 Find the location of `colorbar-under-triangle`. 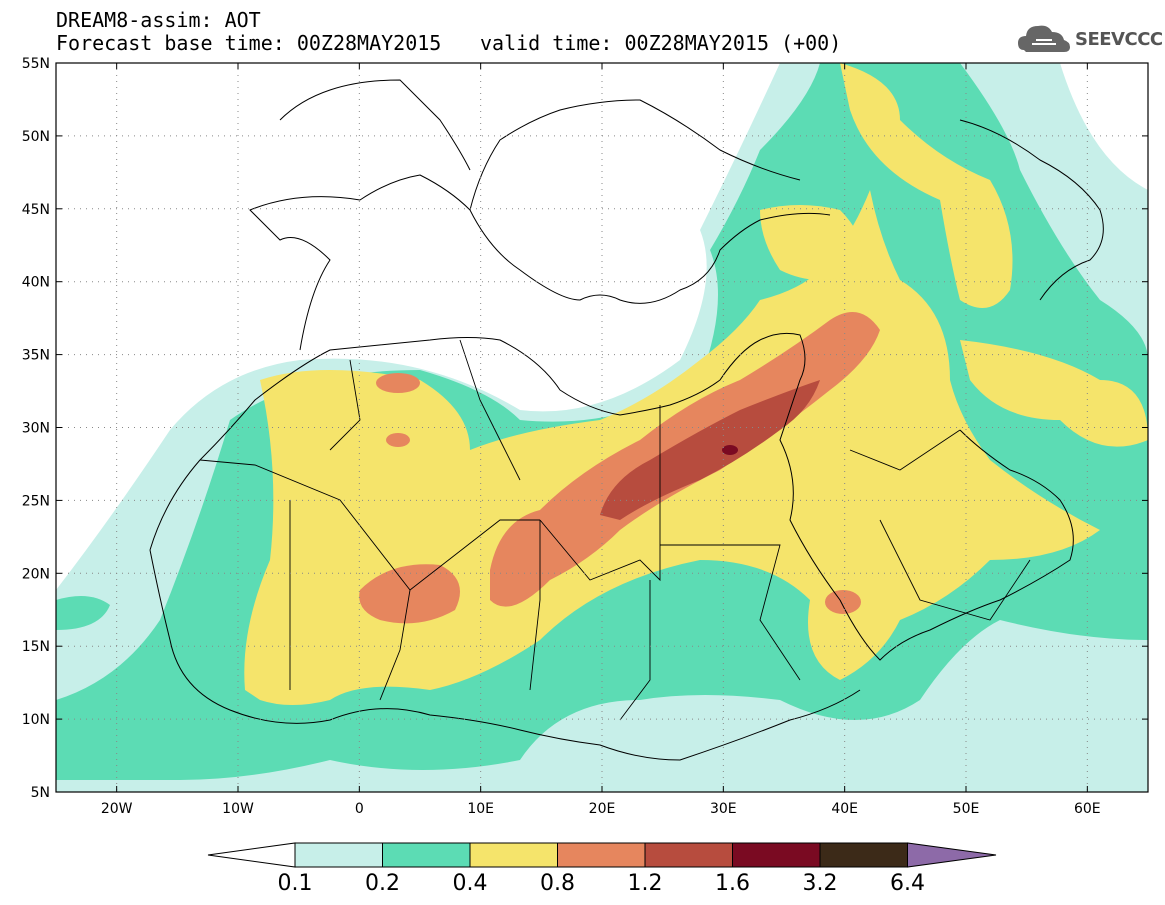

colorbar-under-triangle is located at coordinates (251, 855).